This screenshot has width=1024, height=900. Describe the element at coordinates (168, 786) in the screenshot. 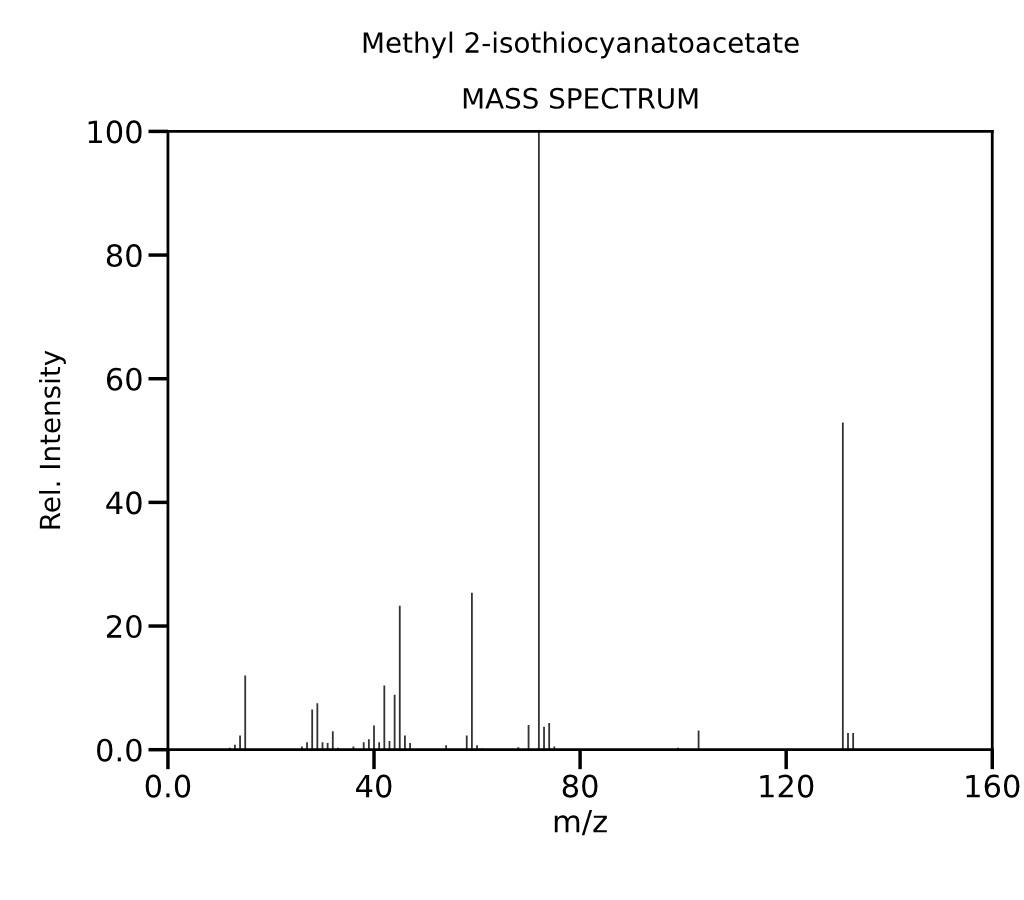

I see `x-tick-label: 0.0` at that location.